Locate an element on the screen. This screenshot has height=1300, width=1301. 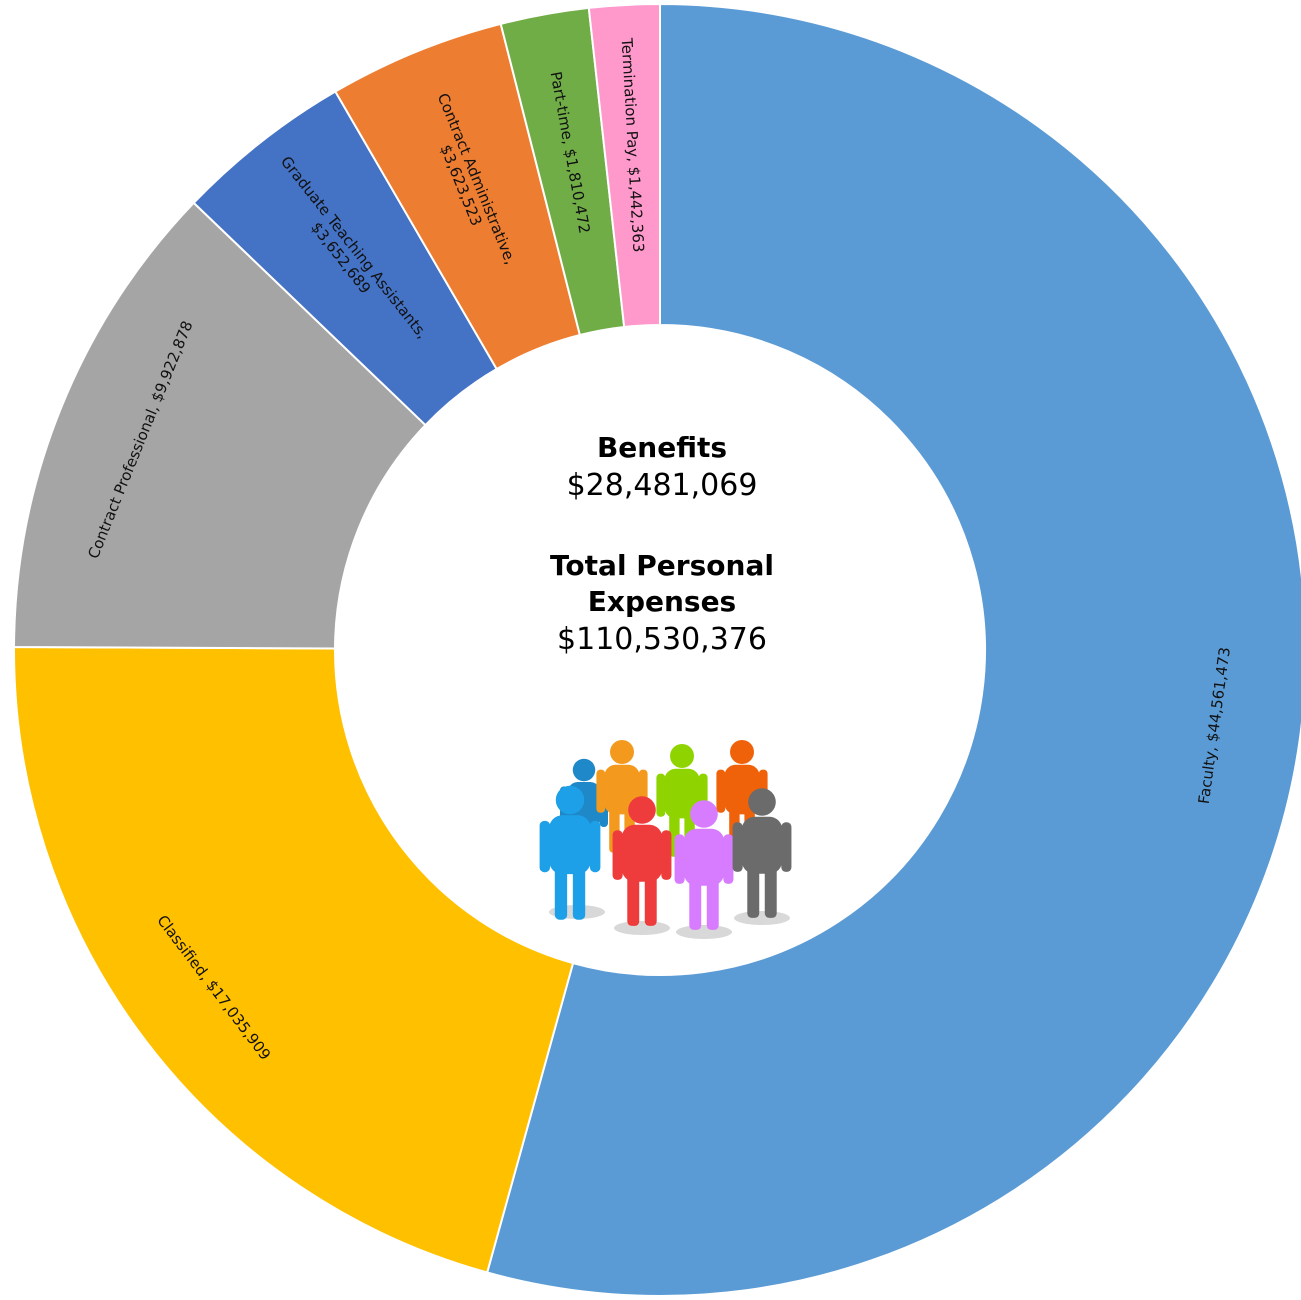
total-value: $110,530,376 is located at coordinates (662, 639).